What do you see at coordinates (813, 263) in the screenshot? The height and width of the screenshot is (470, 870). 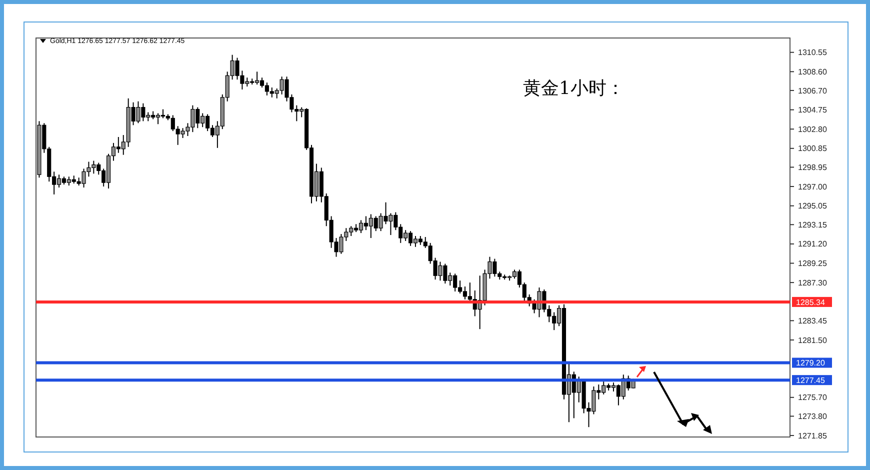 I see `y-tick-label: 1289.25` at bounding box center [813, 263].